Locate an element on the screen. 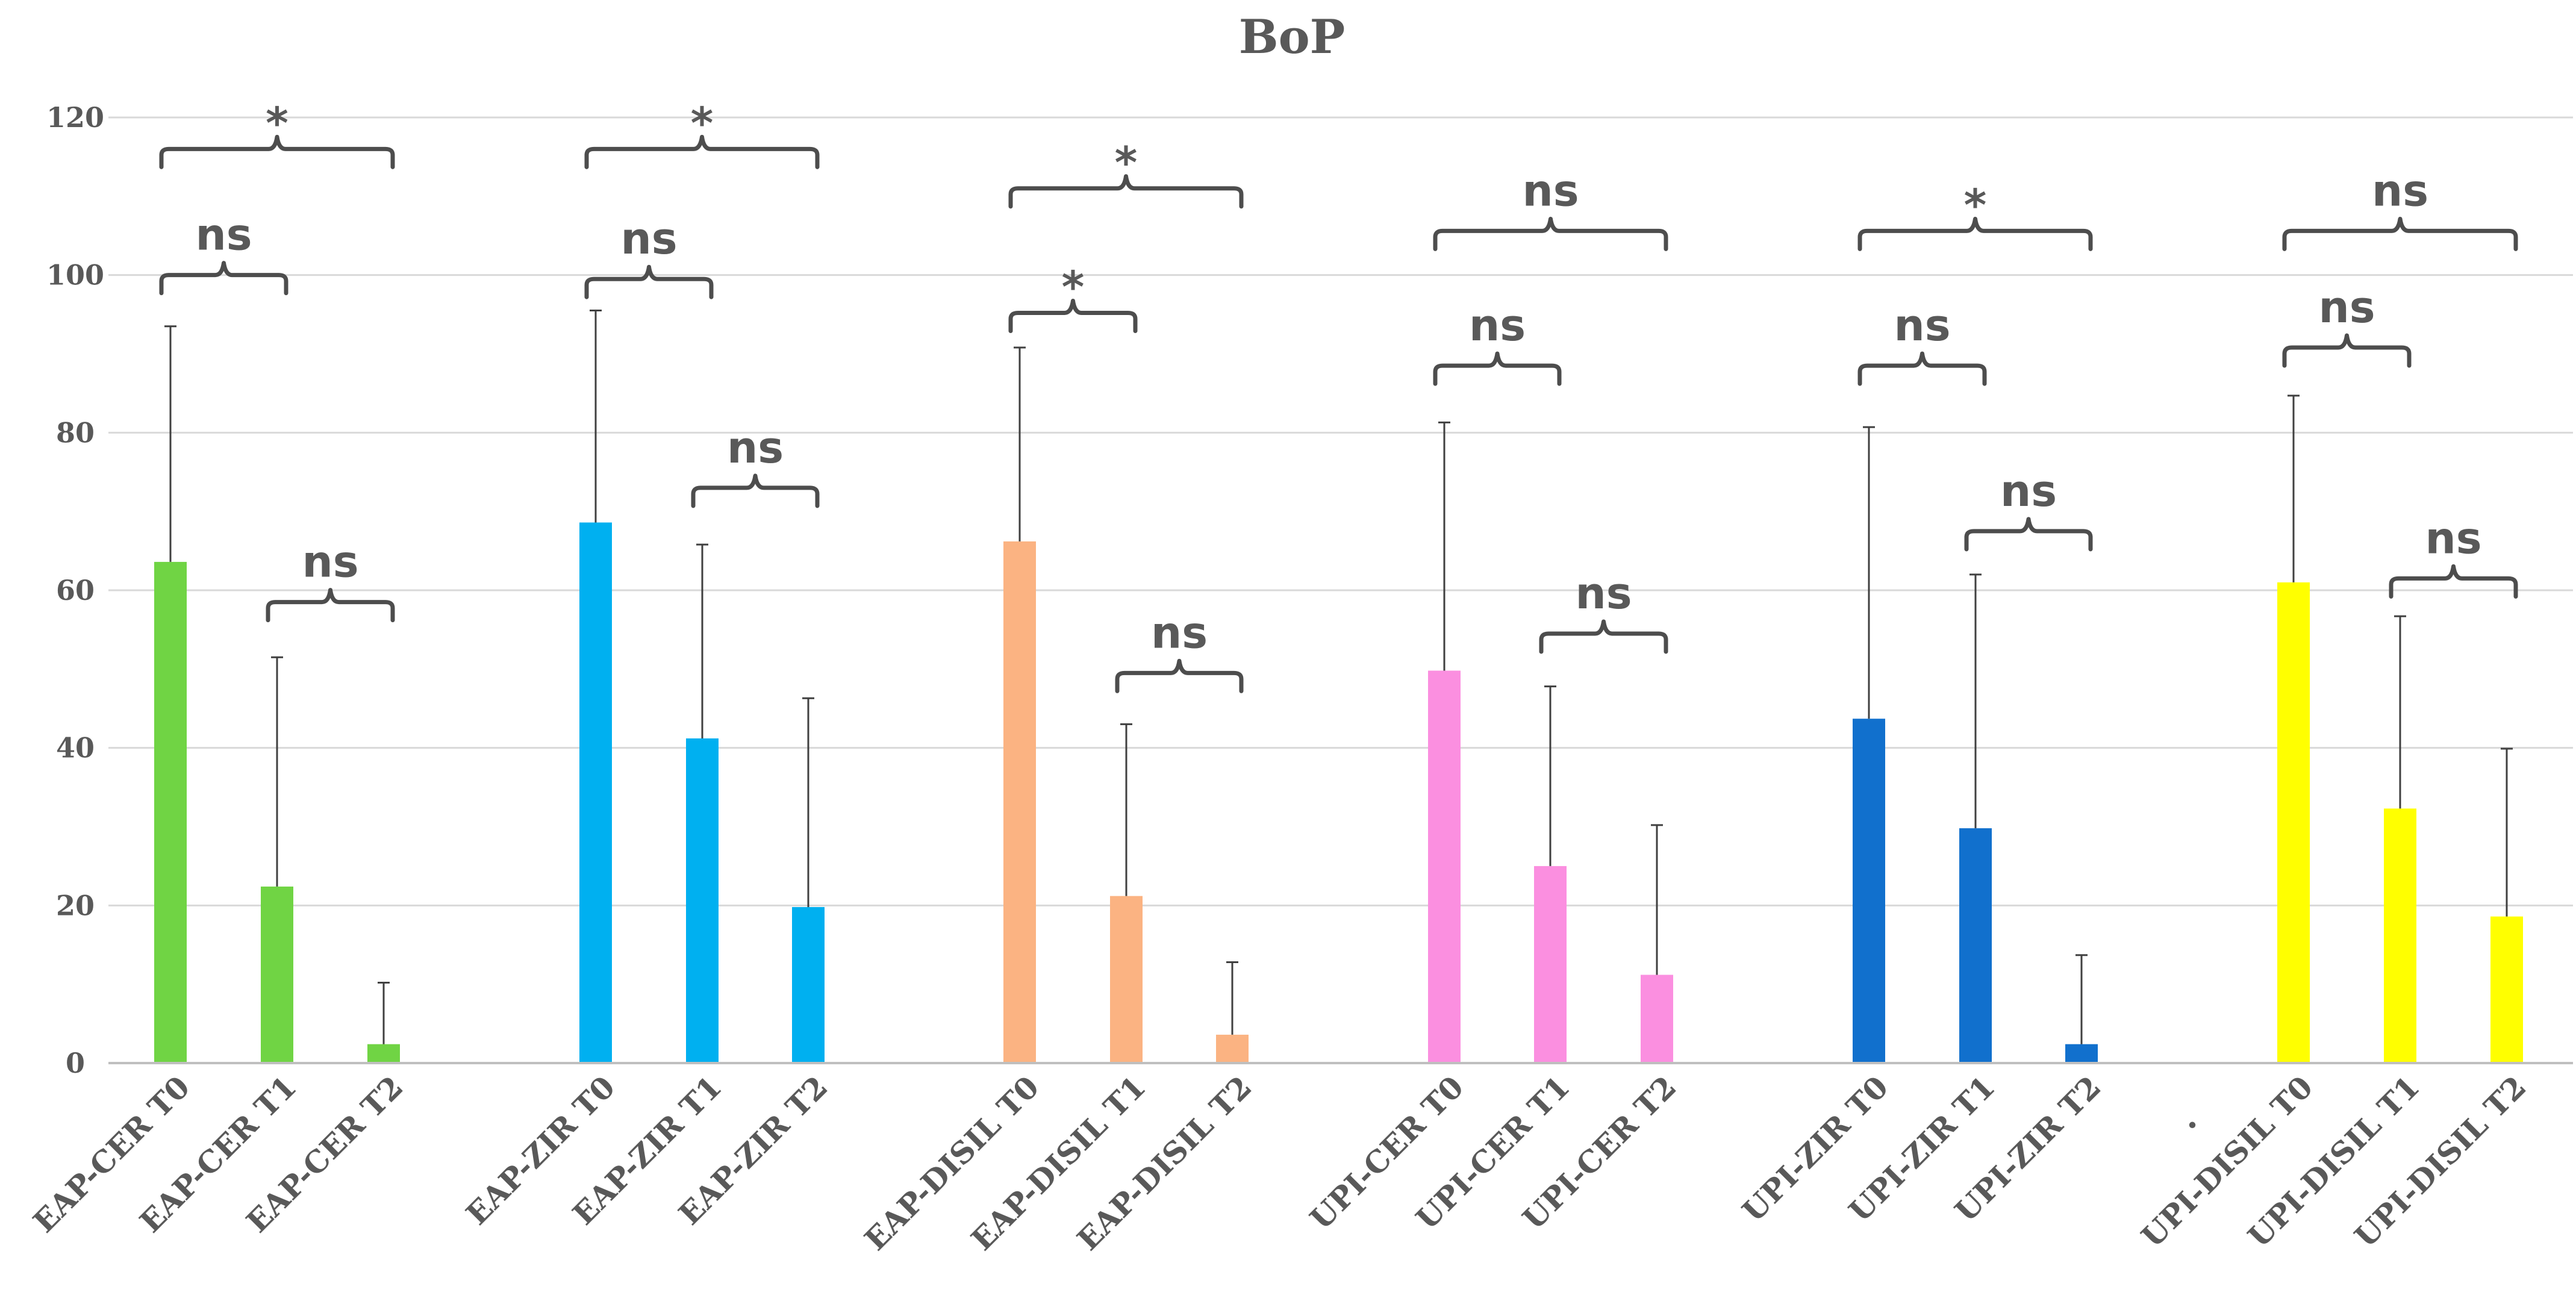 The height and width of the screenshot is (1304, 2576). y-tick-label: 40 is located at coordinates (75, 748).